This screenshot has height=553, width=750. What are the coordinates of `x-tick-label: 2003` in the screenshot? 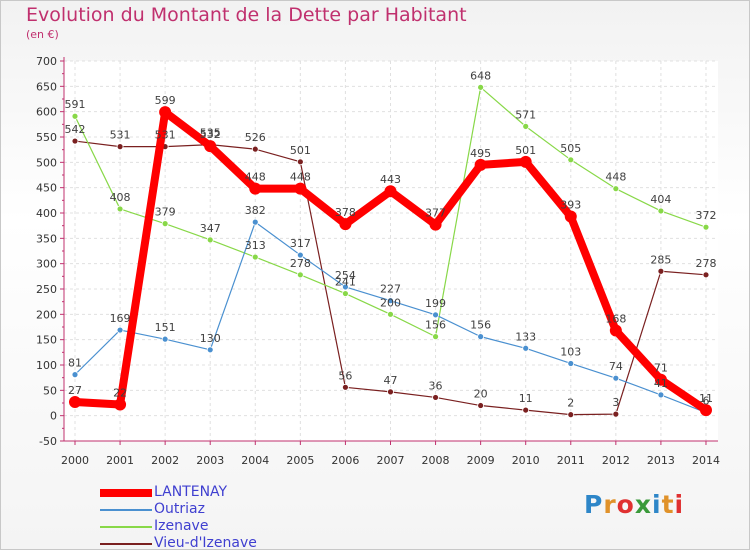 It's located at (210, 460).